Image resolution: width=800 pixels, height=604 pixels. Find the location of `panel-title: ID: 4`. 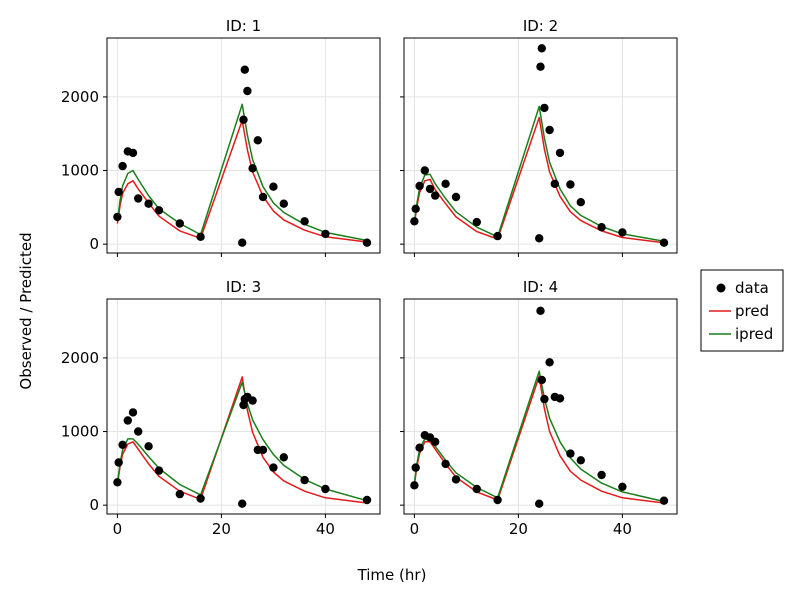

panel-title: ID: 4 is located at coordinates (540, 287).